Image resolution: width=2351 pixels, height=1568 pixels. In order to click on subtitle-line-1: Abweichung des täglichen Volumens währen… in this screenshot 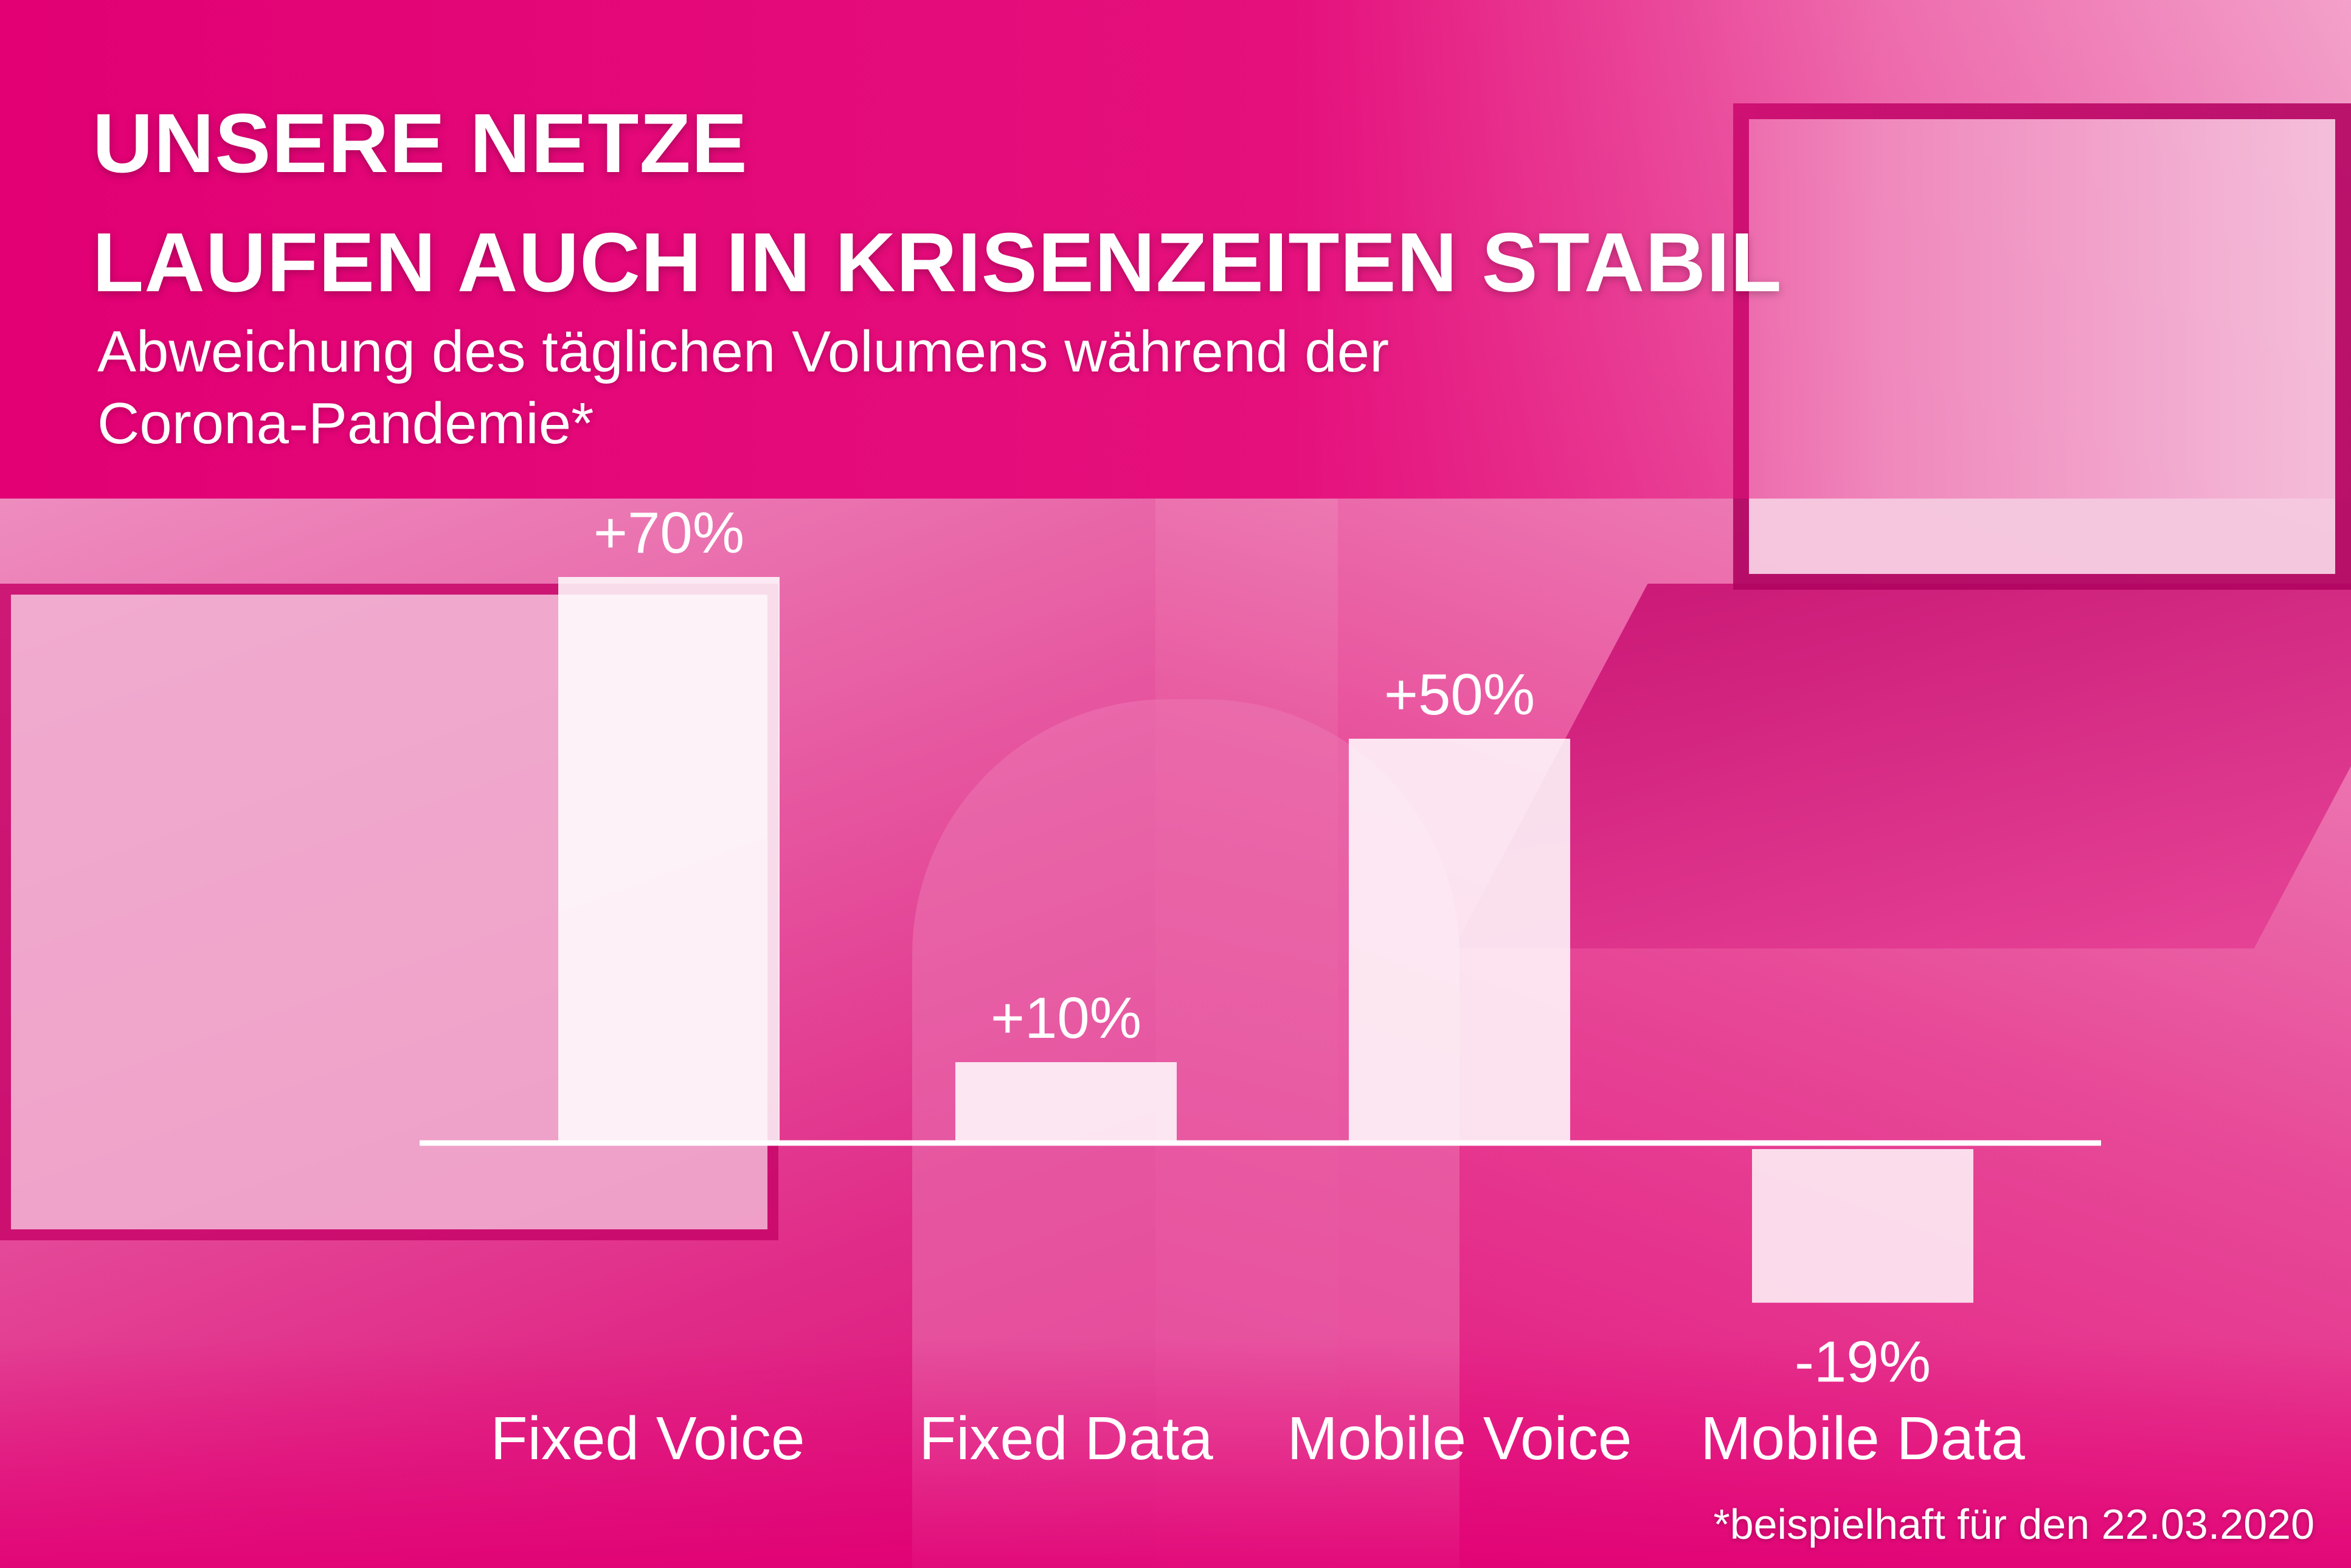, I will do `click(743, 351)`.